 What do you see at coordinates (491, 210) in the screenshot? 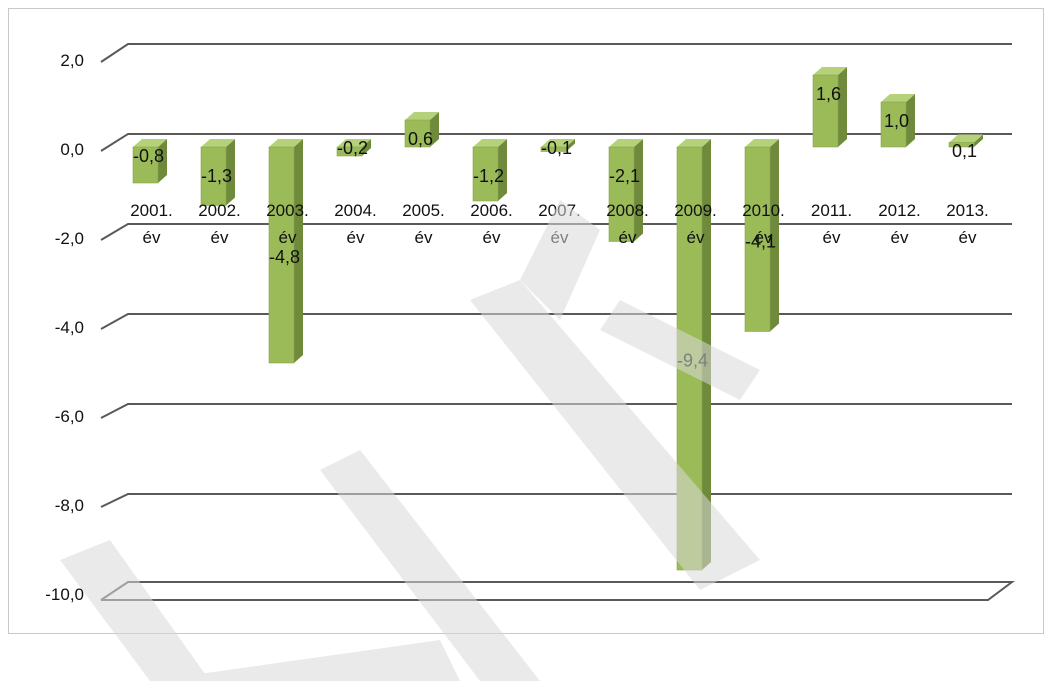
I see `x-category-label: 2006.` at bounding box center [491, 210].